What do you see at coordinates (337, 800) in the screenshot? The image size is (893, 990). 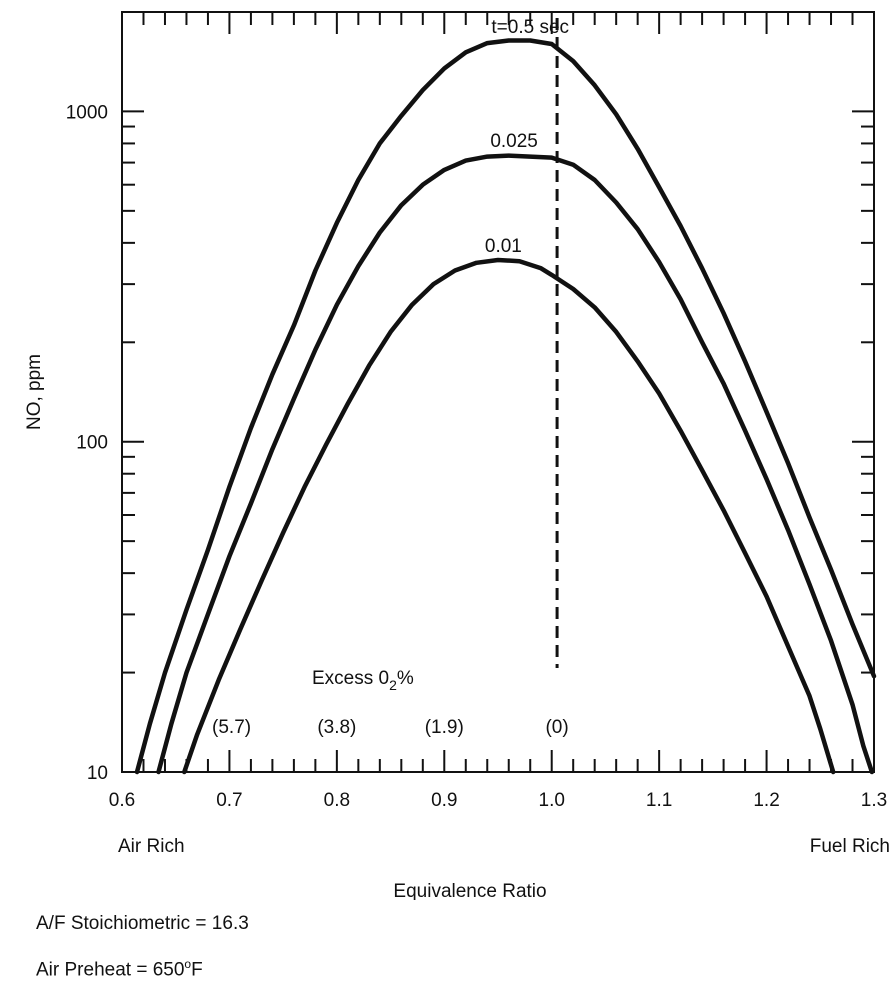 I see `x-tick-label: 0.8` at bounding box center [337, 800].